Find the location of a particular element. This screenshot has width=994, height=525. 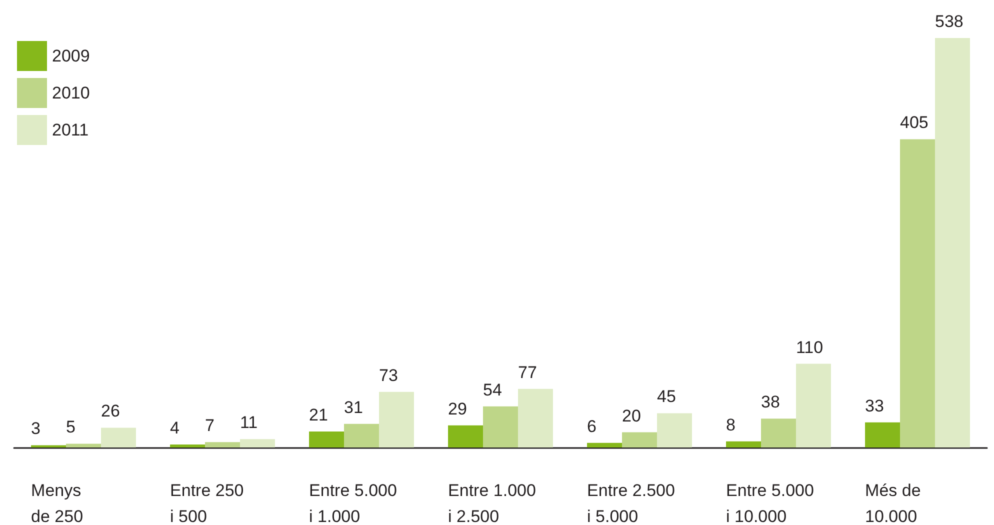

x-tick-label: Entre 1.000 i 2.500 is located at coordinates (492, 503).